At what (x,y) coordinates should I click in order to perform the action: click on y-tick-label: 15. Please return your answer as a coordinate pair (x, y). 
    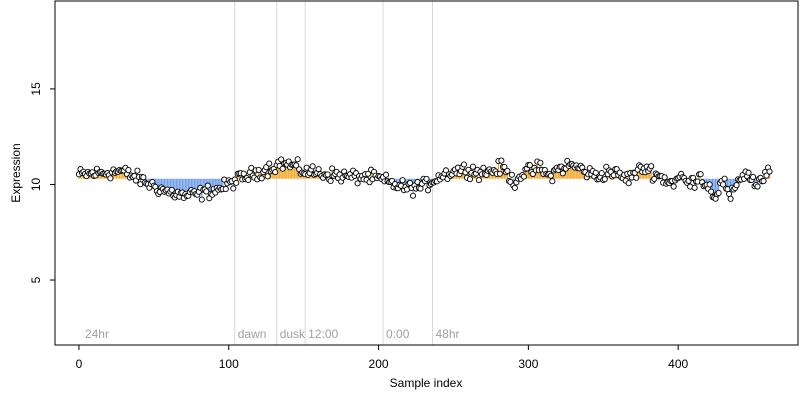
    Looking at the image, I should click on (36, 89).